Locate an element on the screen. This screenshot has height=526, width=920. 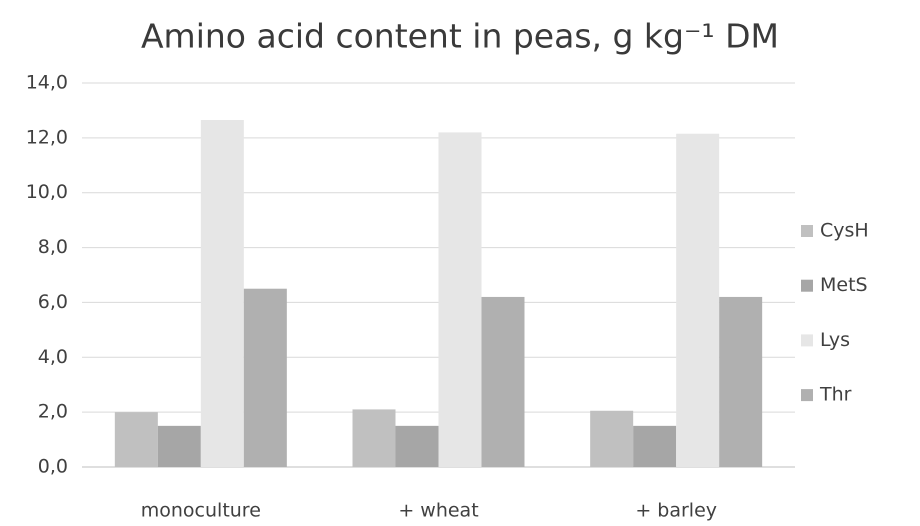
y-tick-label: 8,0 is located at coordinates (53, 247).